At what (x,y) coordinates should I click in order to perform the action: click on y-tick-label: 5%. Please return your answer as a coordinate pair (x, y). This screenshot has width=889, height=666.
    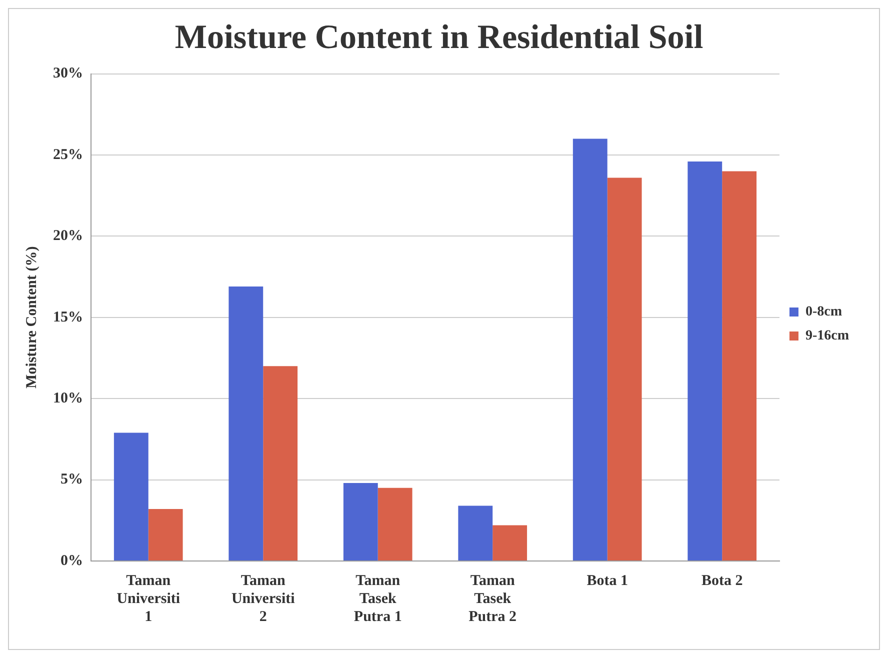
    Looking at the image, I should click on (71, 480).